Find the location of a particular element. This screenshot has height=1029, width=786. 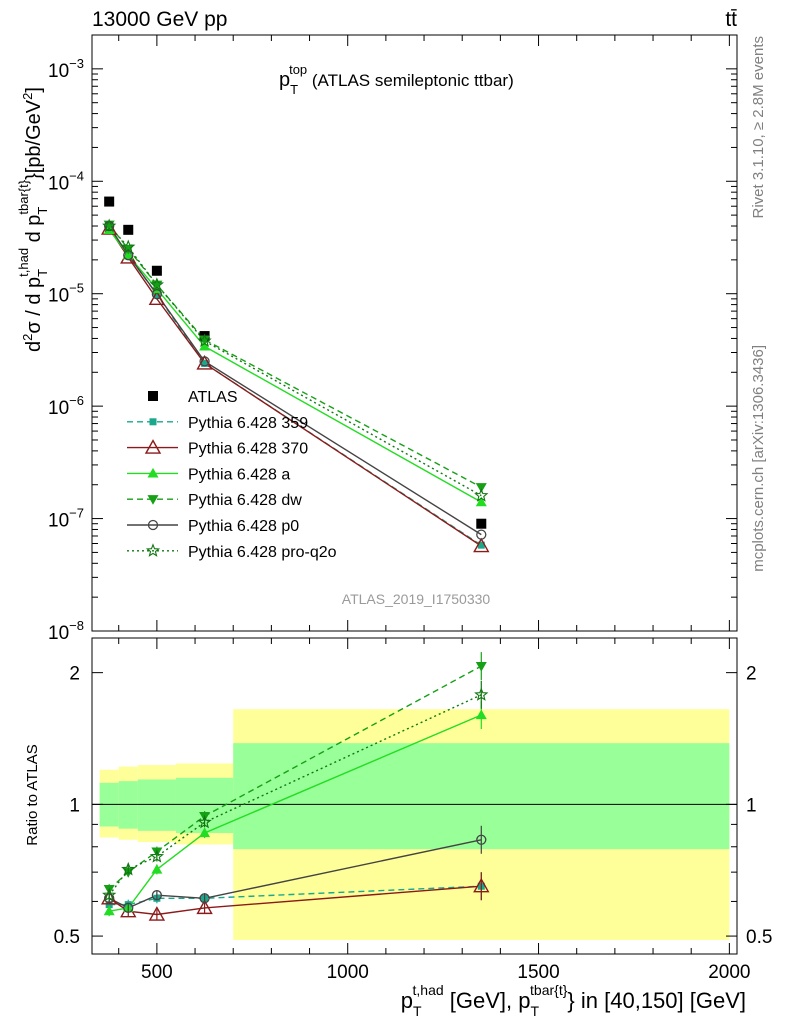

main-y-tick-label: 10⁻⁵ is located at coordinates (66, 294).